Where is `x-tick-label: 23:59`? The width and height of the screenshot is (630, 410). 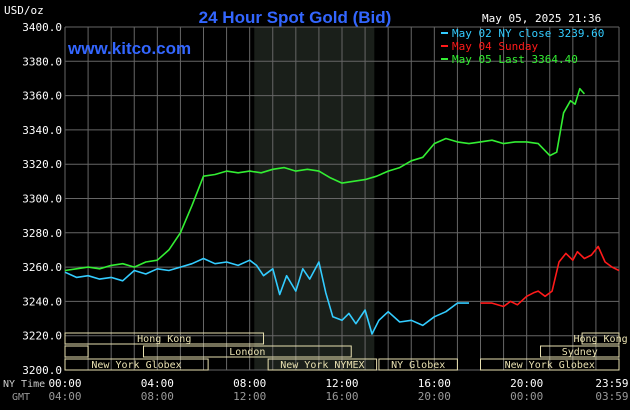 x-tick-label: 23:59 is located at coordinates (611, 383).